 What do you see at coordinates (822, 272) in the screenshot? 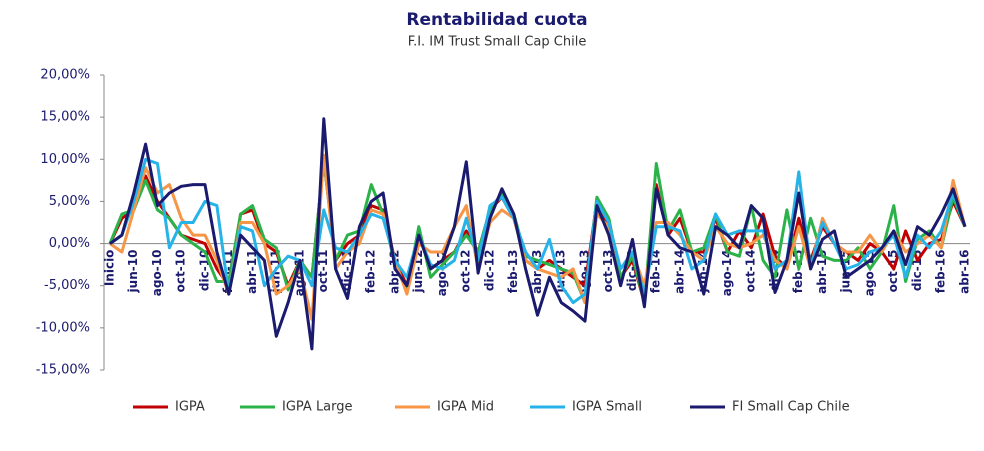
I see `x-tick-label: abr-15` at bounding box center [822, 272].